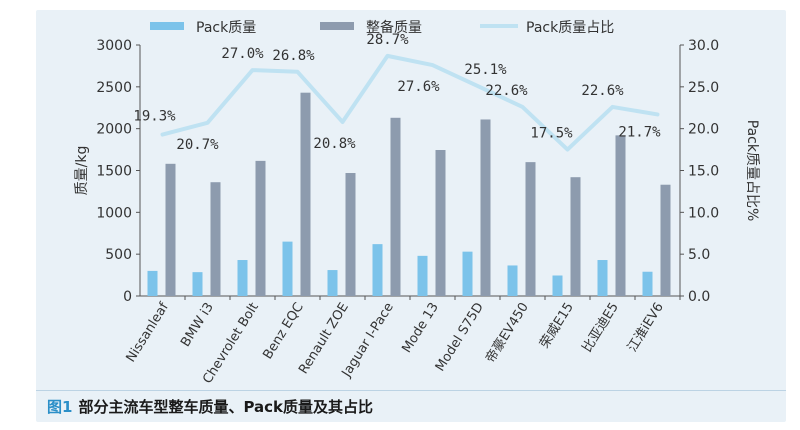 This screenshot has width=800, height=430. Describe the element at coordinates (387, 40) in the screenshot. I see `ratio-data-label: 28.7%` at that location.